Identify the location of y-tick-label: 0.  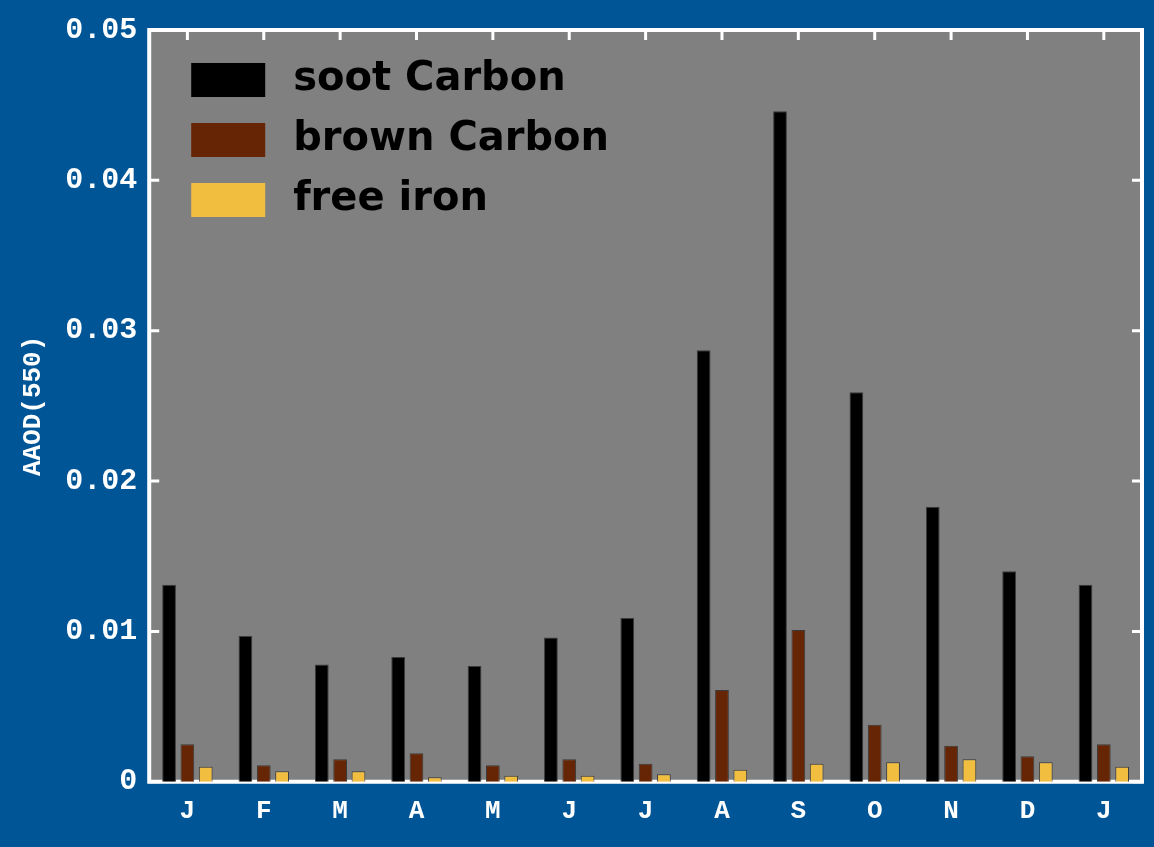
(128, 781).